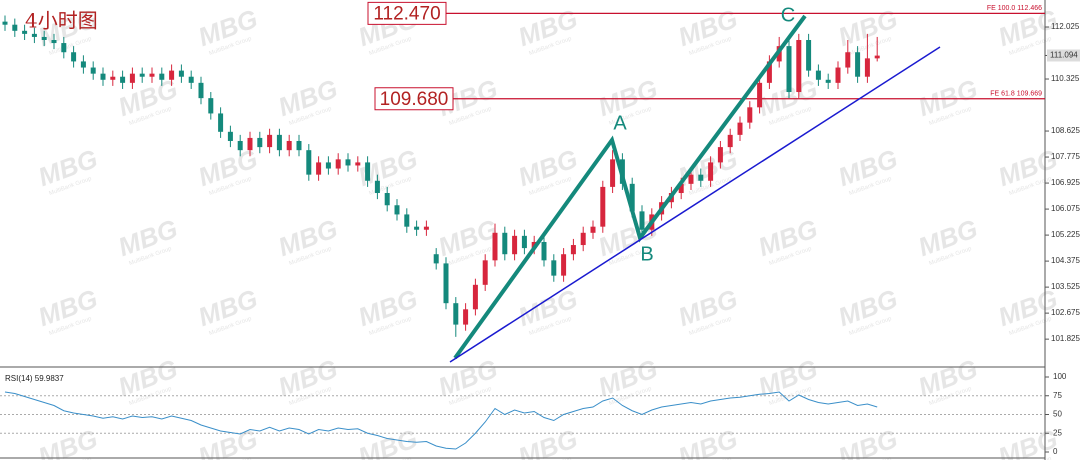 The width and height of the screenshot is (1080, 460). What do you see at coordinates (1065, 338) in the screenshot?
I see `y-tick-label: 101.825` at bounding box center [1065, 338].